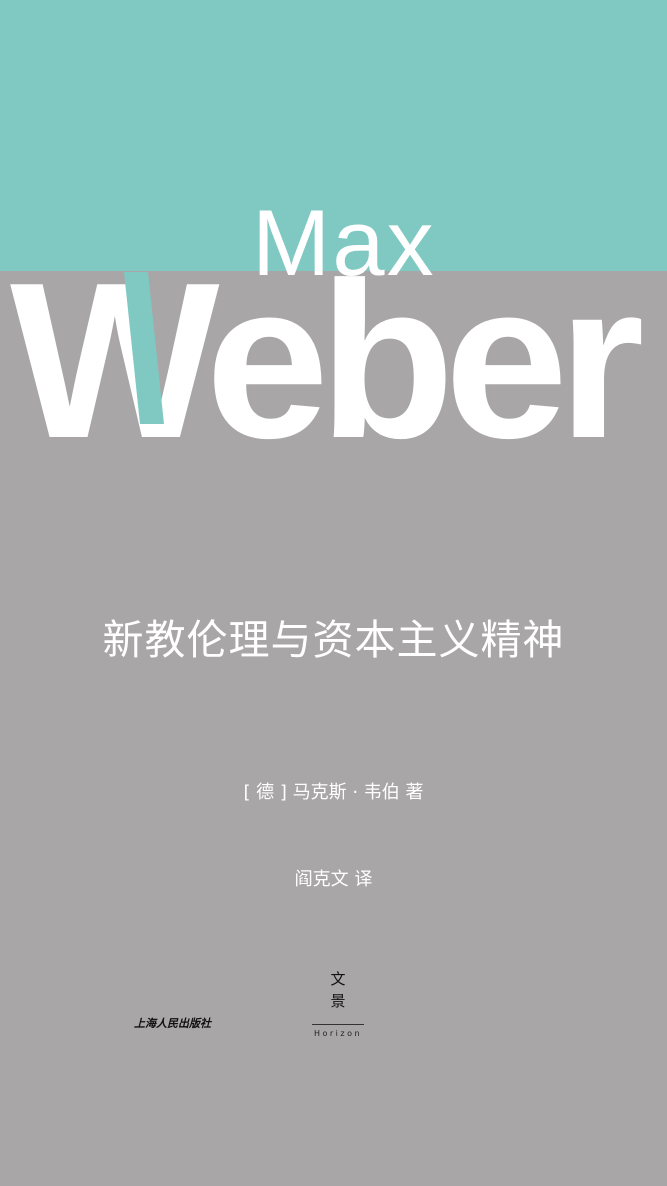 The height and width of the screenshot is (1186, 667). What do you see at coordinates (338, 1033) in the screenshot?
I see `imprint-latin-name: Horizon` at bounding box center [338, 1033].